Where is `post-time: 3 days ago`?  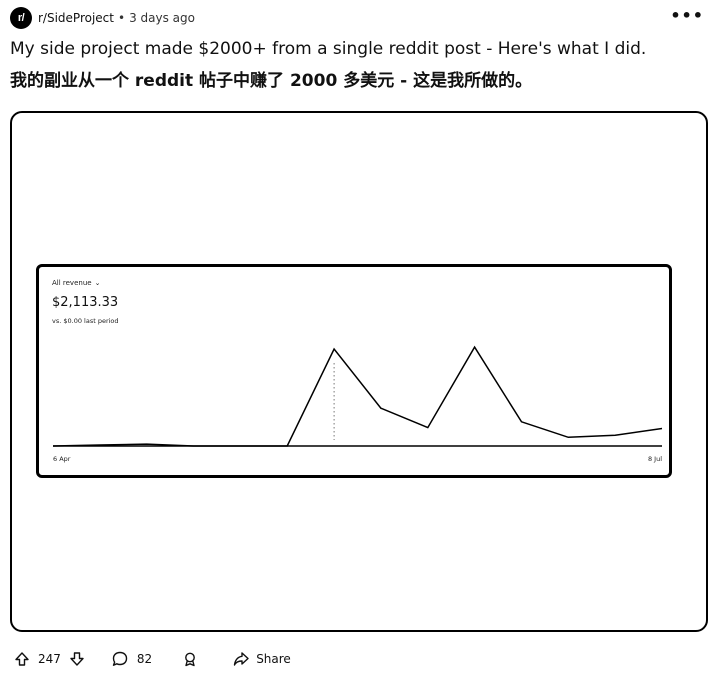
post-time: 3 days ago is located at coordinates (162, 18).